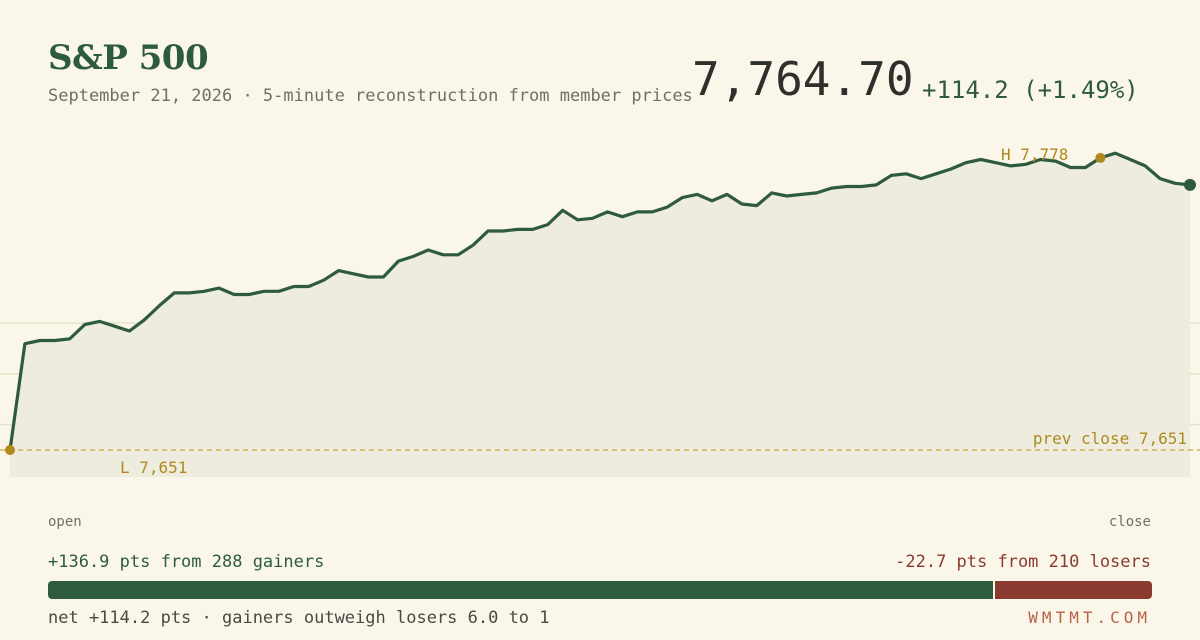  Describe the element at coordinates (1030, 90) in the screenshot. I see `price-change: +114.2 (+1.49%)` at that location.